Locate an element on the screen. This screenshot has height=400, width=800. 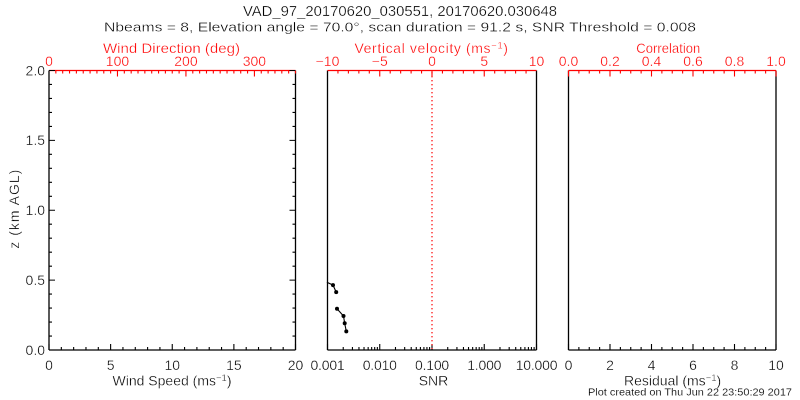
svg-text: 0.100 is located at coordinates (432, 365).